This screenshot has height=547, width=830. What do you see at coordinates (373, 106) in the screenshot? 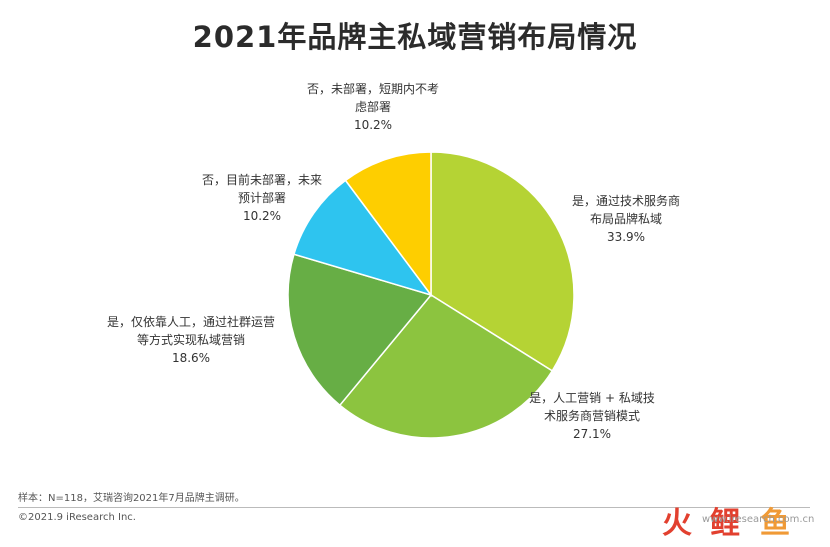
I see `slice-category-label: 虑部署` at bounding box center [373, 106].